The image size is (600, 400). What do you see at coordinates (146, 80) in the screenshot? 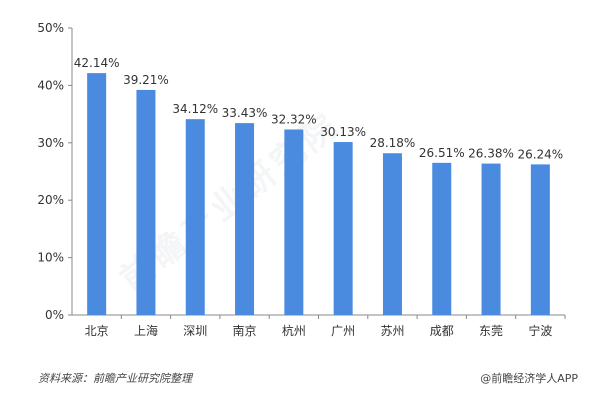
I see `bar-value-label: 39.21%` at bounding box center [146, 80].